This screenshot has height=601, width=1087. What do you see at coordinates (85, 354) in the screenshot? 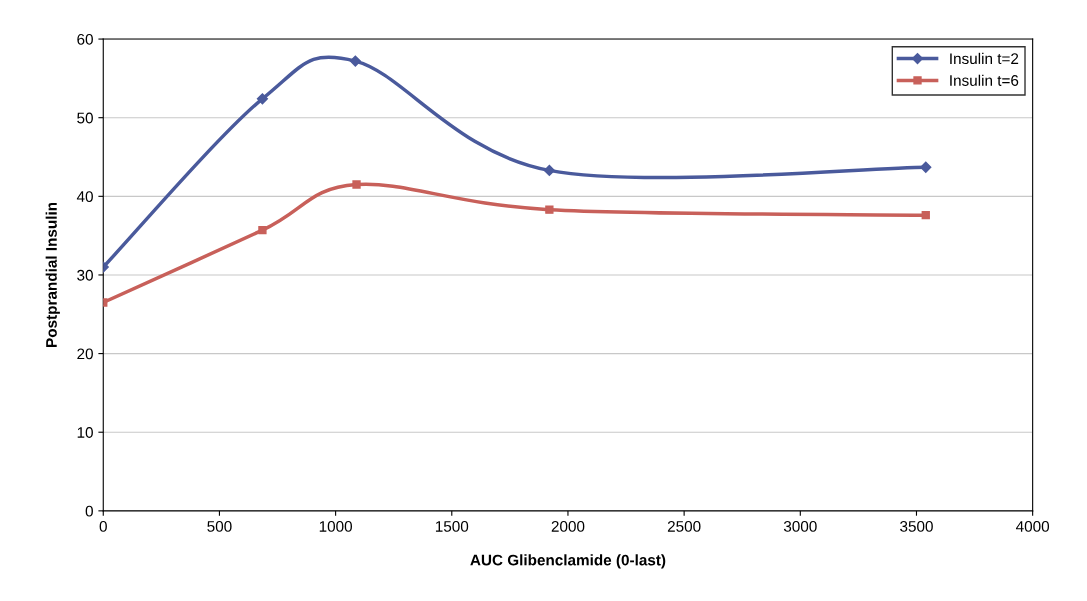
I see `y-tick-label: 20` at bounding box center [85, 354].